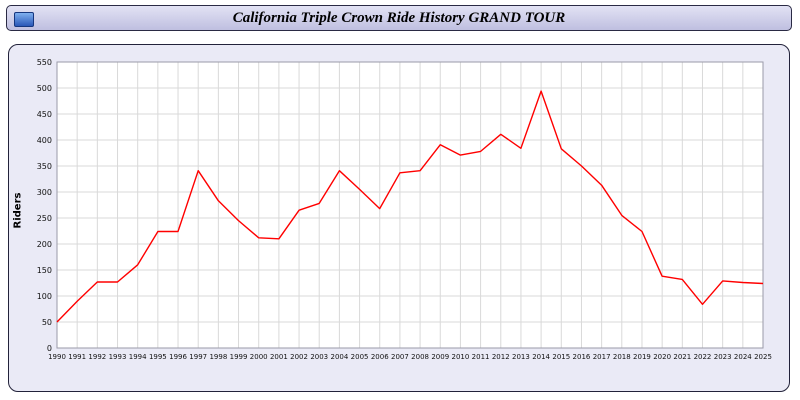 The image size is (800, 400). I want to click on svg-text: 2009, so click(440, 357).